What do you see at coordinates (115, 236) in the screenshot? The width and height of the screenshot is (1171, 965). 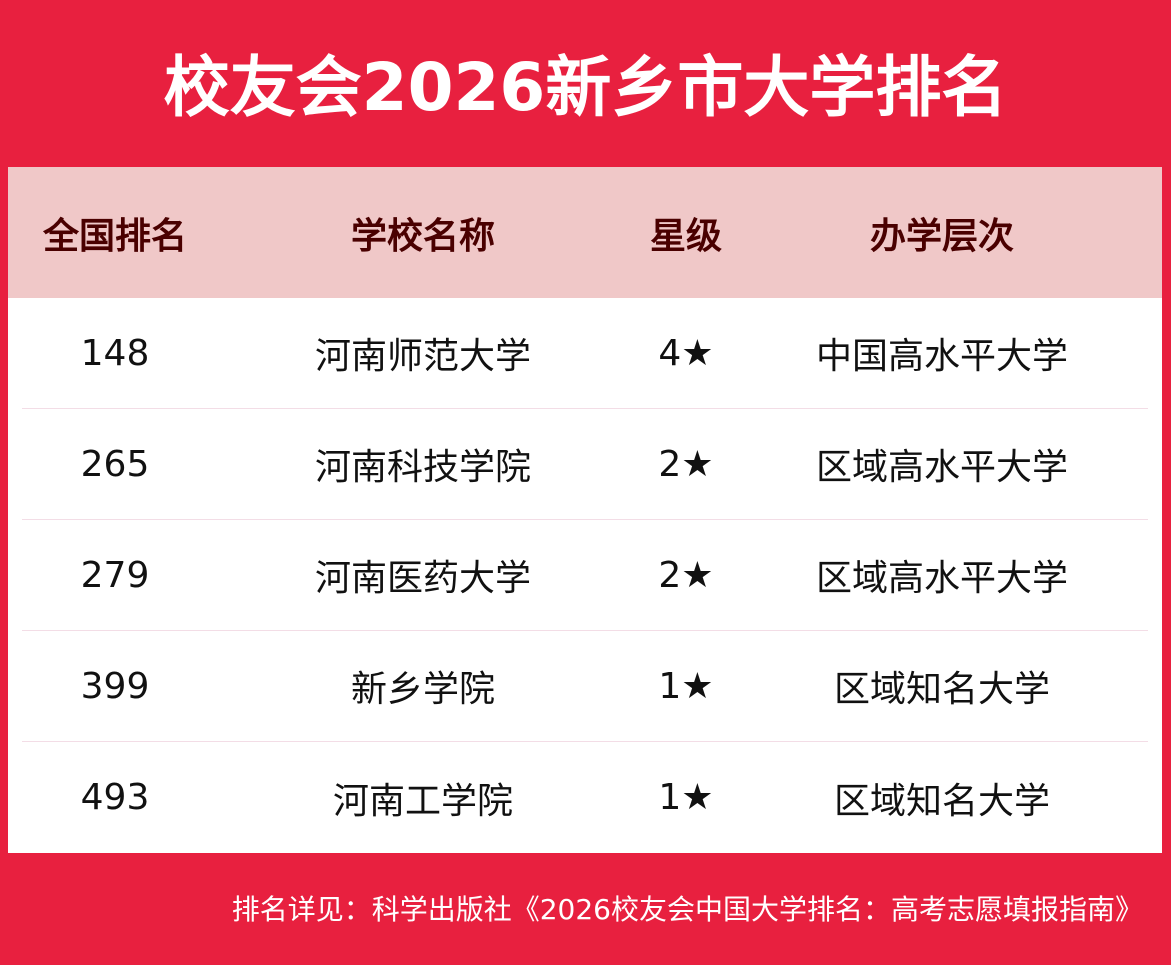 I see `header-rank: 全国排名` at bounding box center [115, 236].